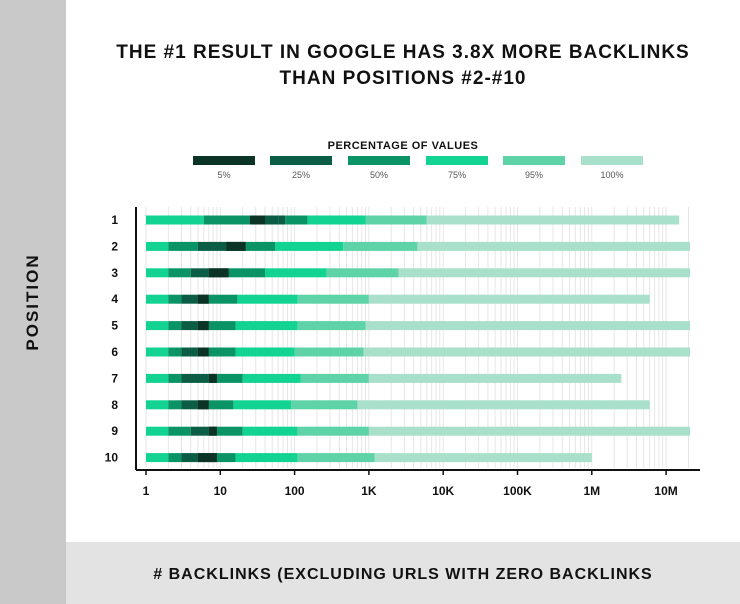  What do you see at coordinates (665, 491) in the screenshot?
I see `x-tick-label: 10M` at bounding box center [665, 491].